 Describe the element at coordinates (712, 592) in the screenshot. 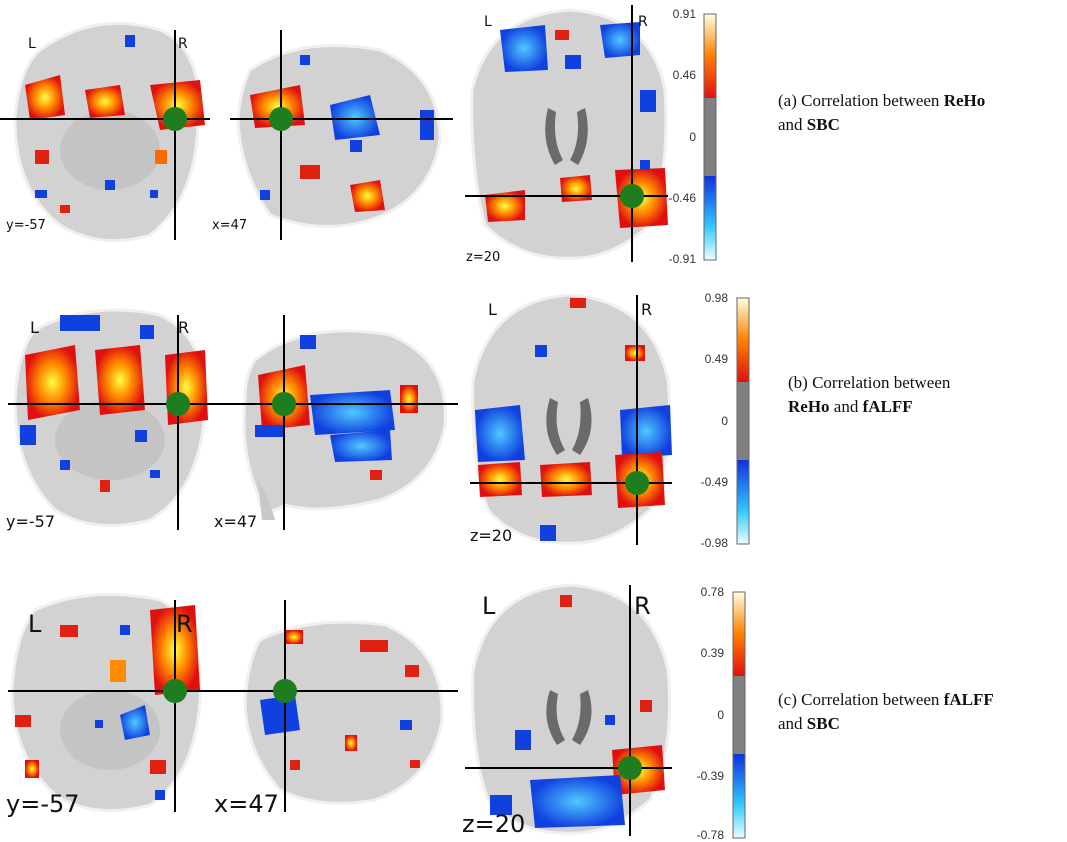

I see `colorbar-tick: 0.78` at that location.